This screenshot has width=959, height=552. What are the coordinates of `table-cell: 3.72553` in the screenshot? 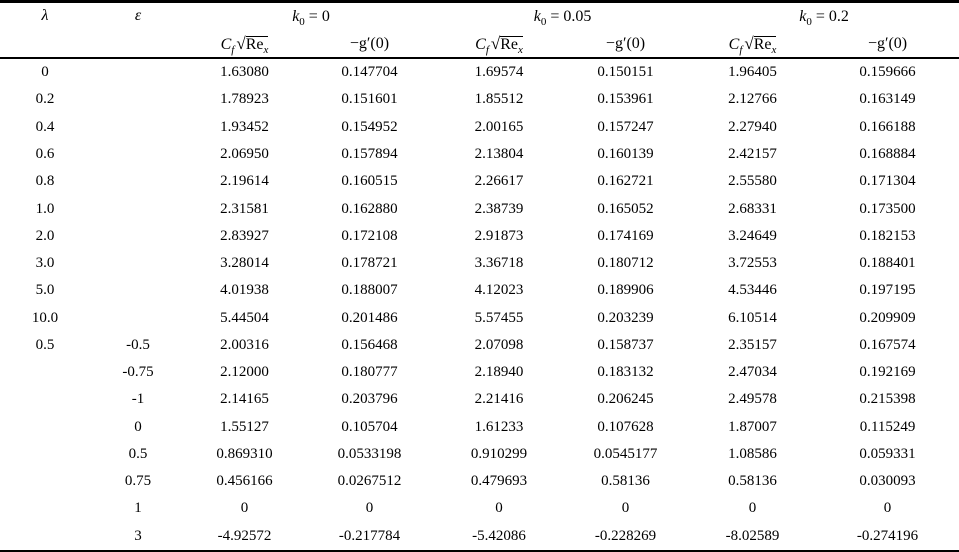 It's located at (752, 263).